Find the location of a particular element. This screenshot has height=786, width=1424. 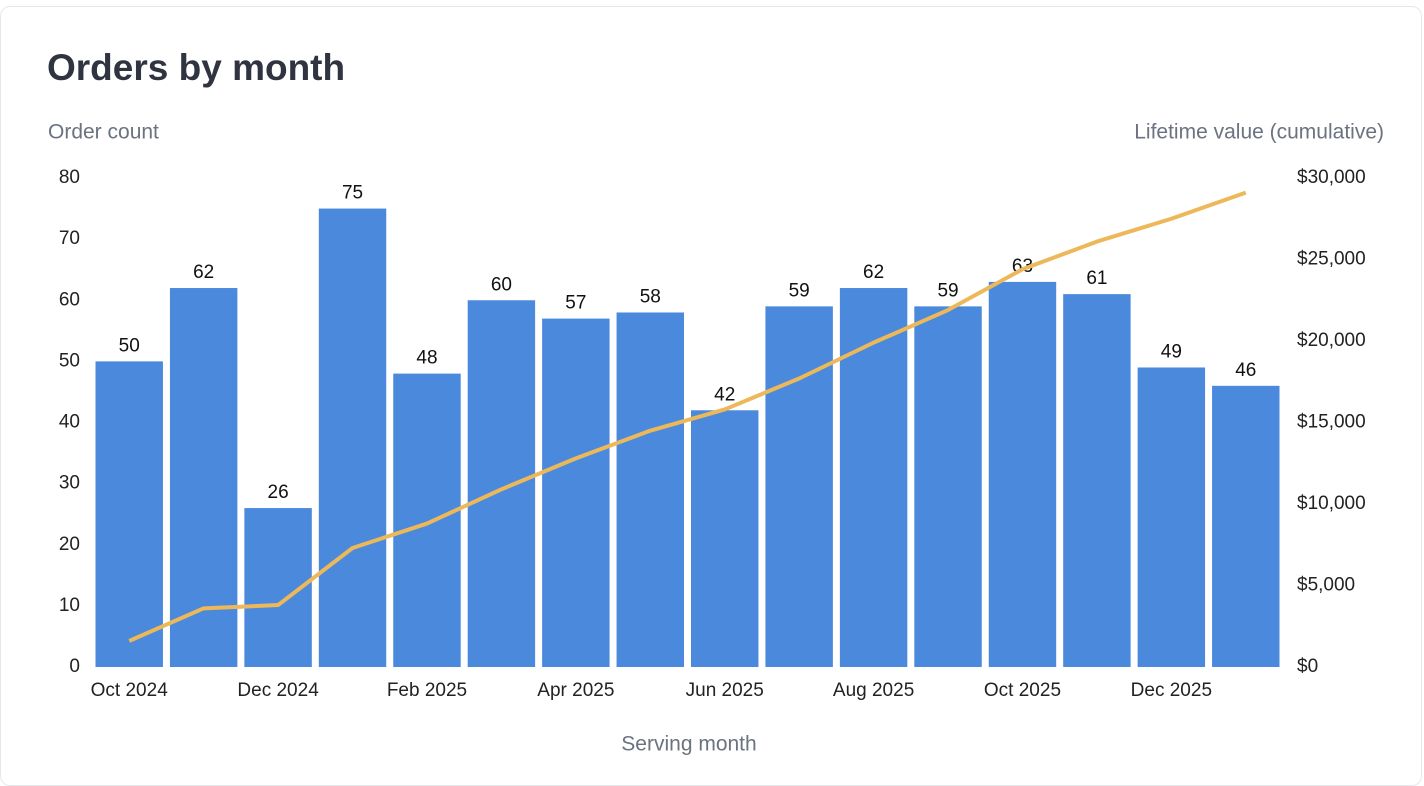

bar-value-label: 42 is located at coordinates (724, 394).